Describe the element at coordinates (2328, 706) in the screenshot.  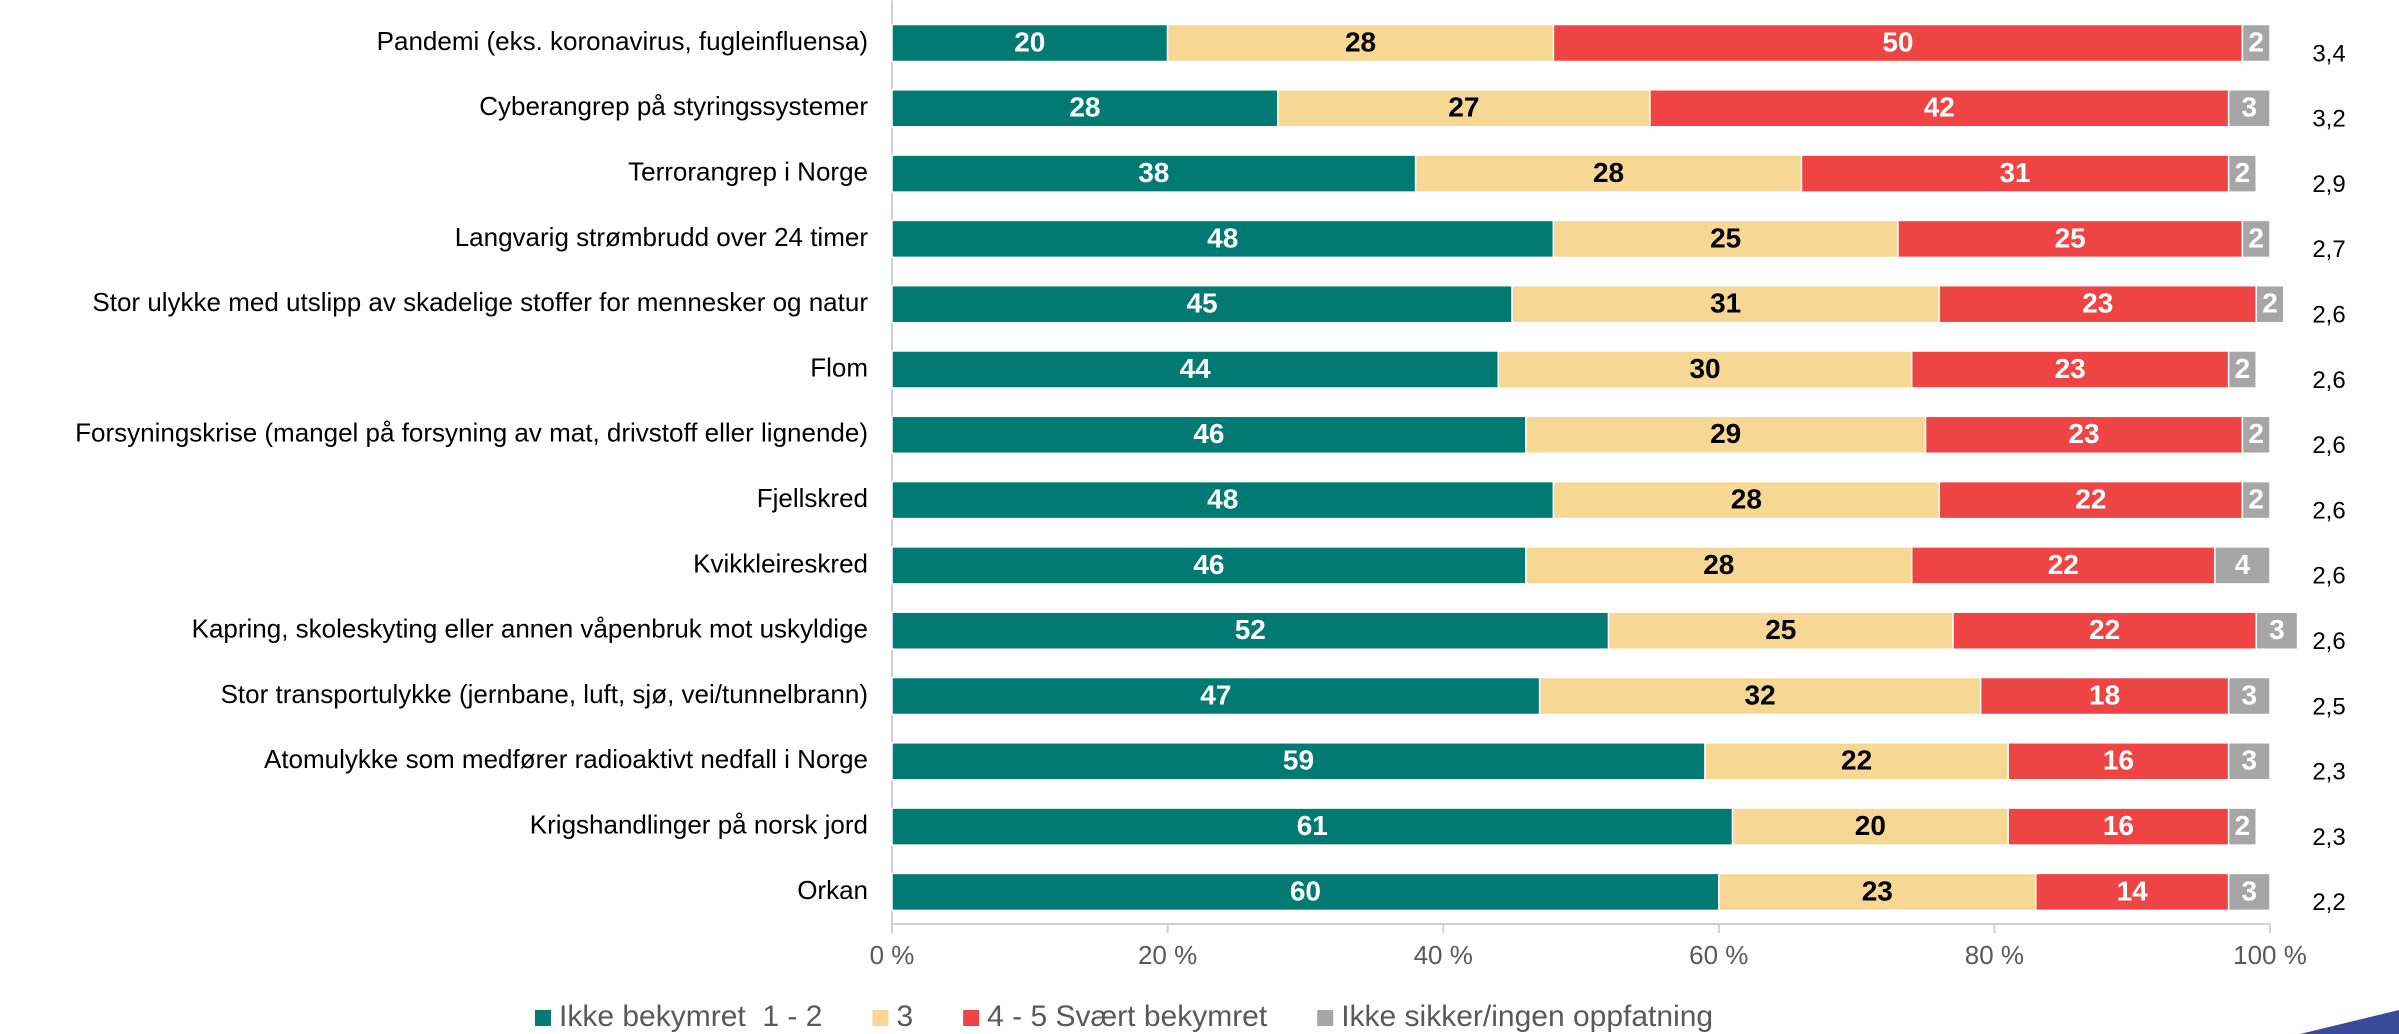
I see `mean-label: 2,5` at that location.